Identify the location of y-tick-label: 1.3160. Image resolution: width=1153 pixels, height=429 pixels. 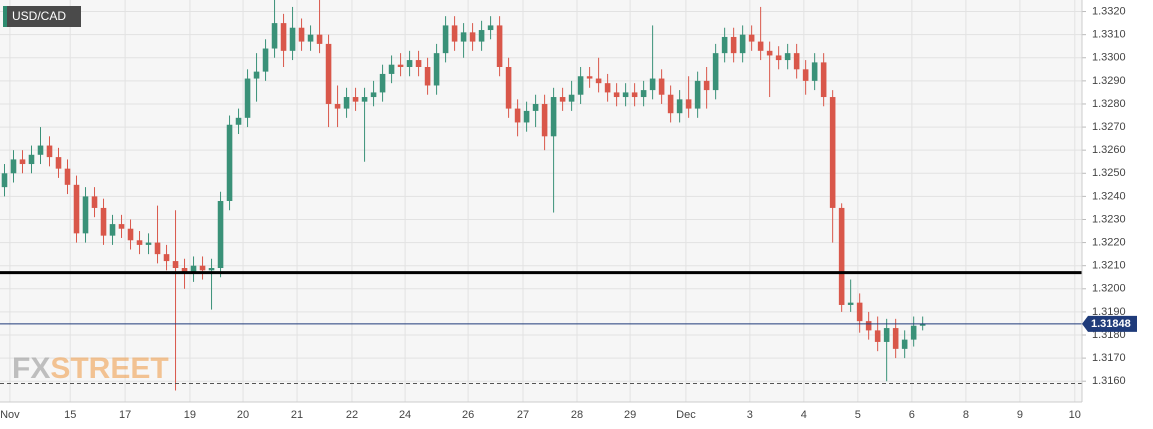
(1109, 381).